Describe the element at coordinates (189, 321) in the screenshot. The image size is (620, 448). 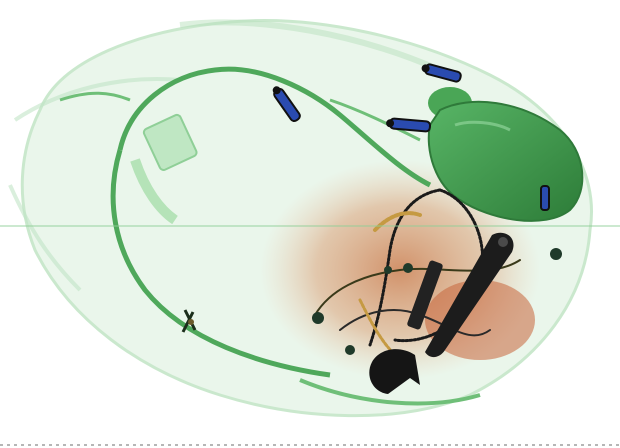
I see `clip` at that location.